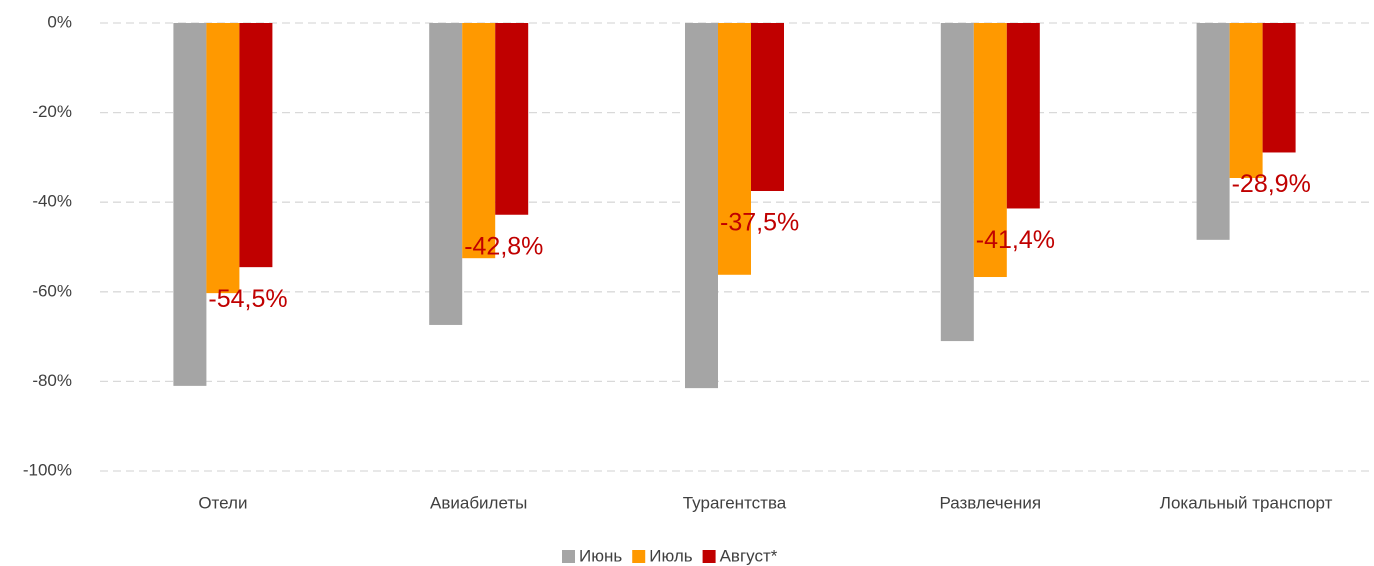  I want to click on x-tick-label: Развлечения, so click(990, 502).